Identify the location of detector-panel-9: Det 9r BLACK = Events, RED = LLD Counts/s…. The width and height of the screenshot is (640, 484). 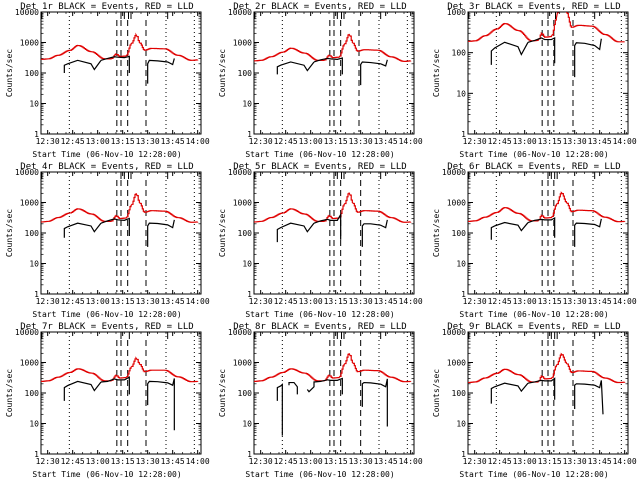
(533, 400).